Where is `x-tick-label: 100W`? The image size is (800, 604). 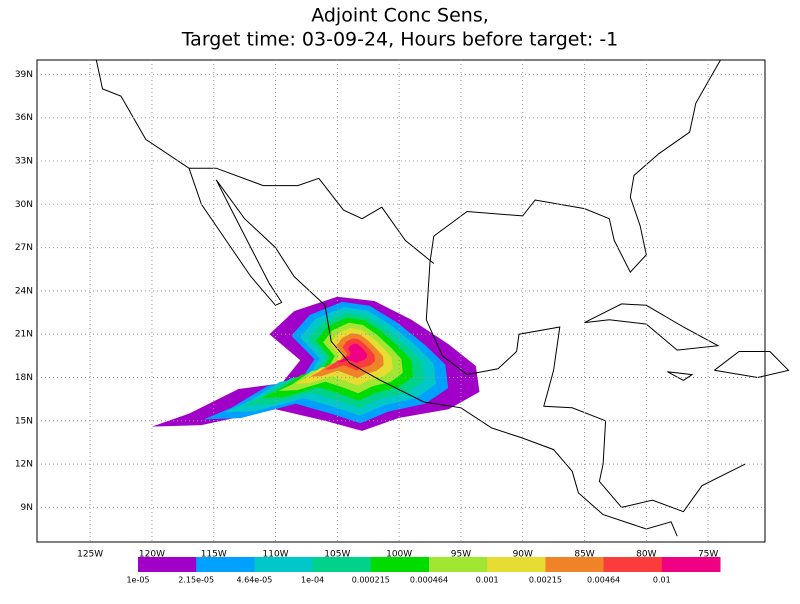
x-tick-label: 100W is located at coordinates (399, 555).